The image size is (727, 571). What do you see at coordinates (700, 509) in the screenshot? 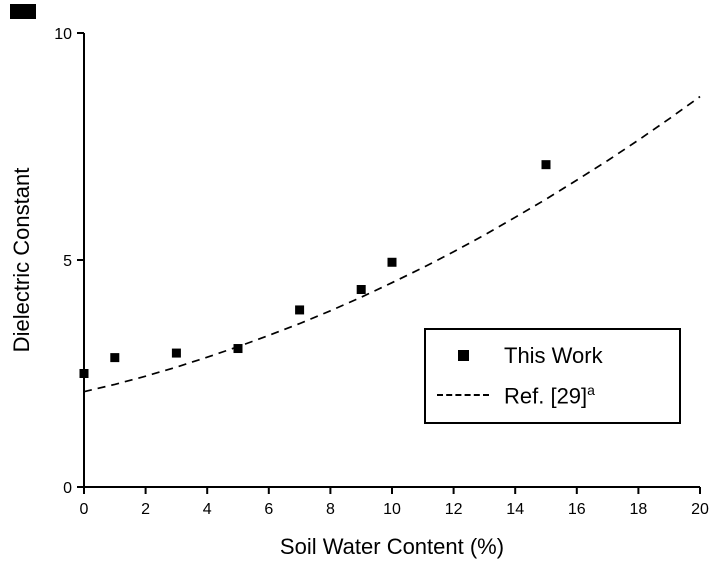
I see `x-tick-label: 20` at bounding box center [700, 509].